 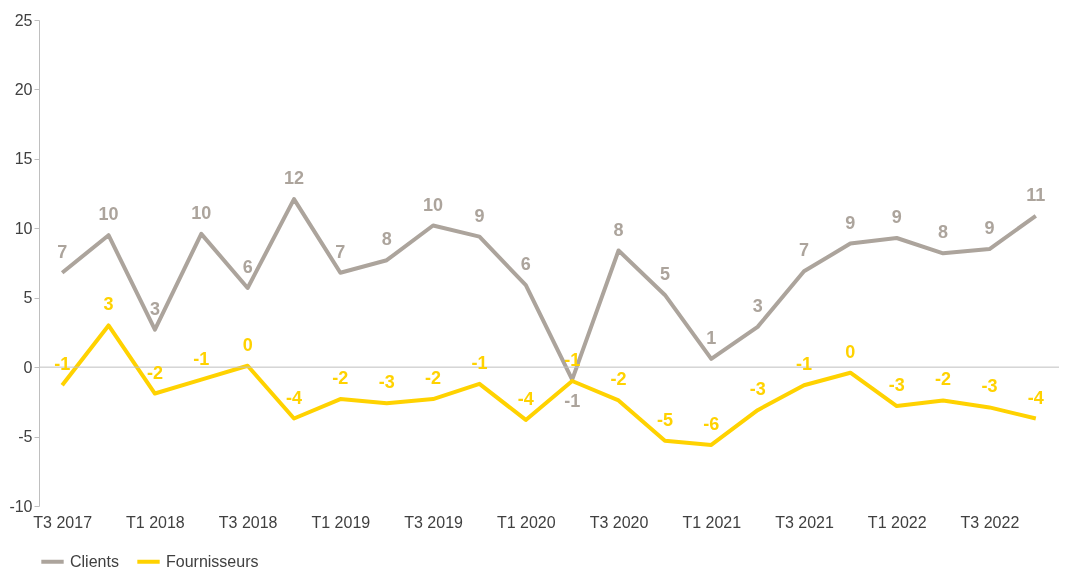 What do you see at coordinates (526, 522) in the screenshot?
I see `x-tick-label: T1 2020` at bounding box center [526, 522].